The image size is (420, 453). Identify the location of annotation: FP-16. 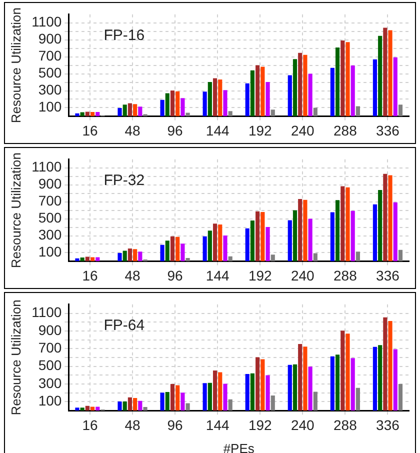
(124, 35).